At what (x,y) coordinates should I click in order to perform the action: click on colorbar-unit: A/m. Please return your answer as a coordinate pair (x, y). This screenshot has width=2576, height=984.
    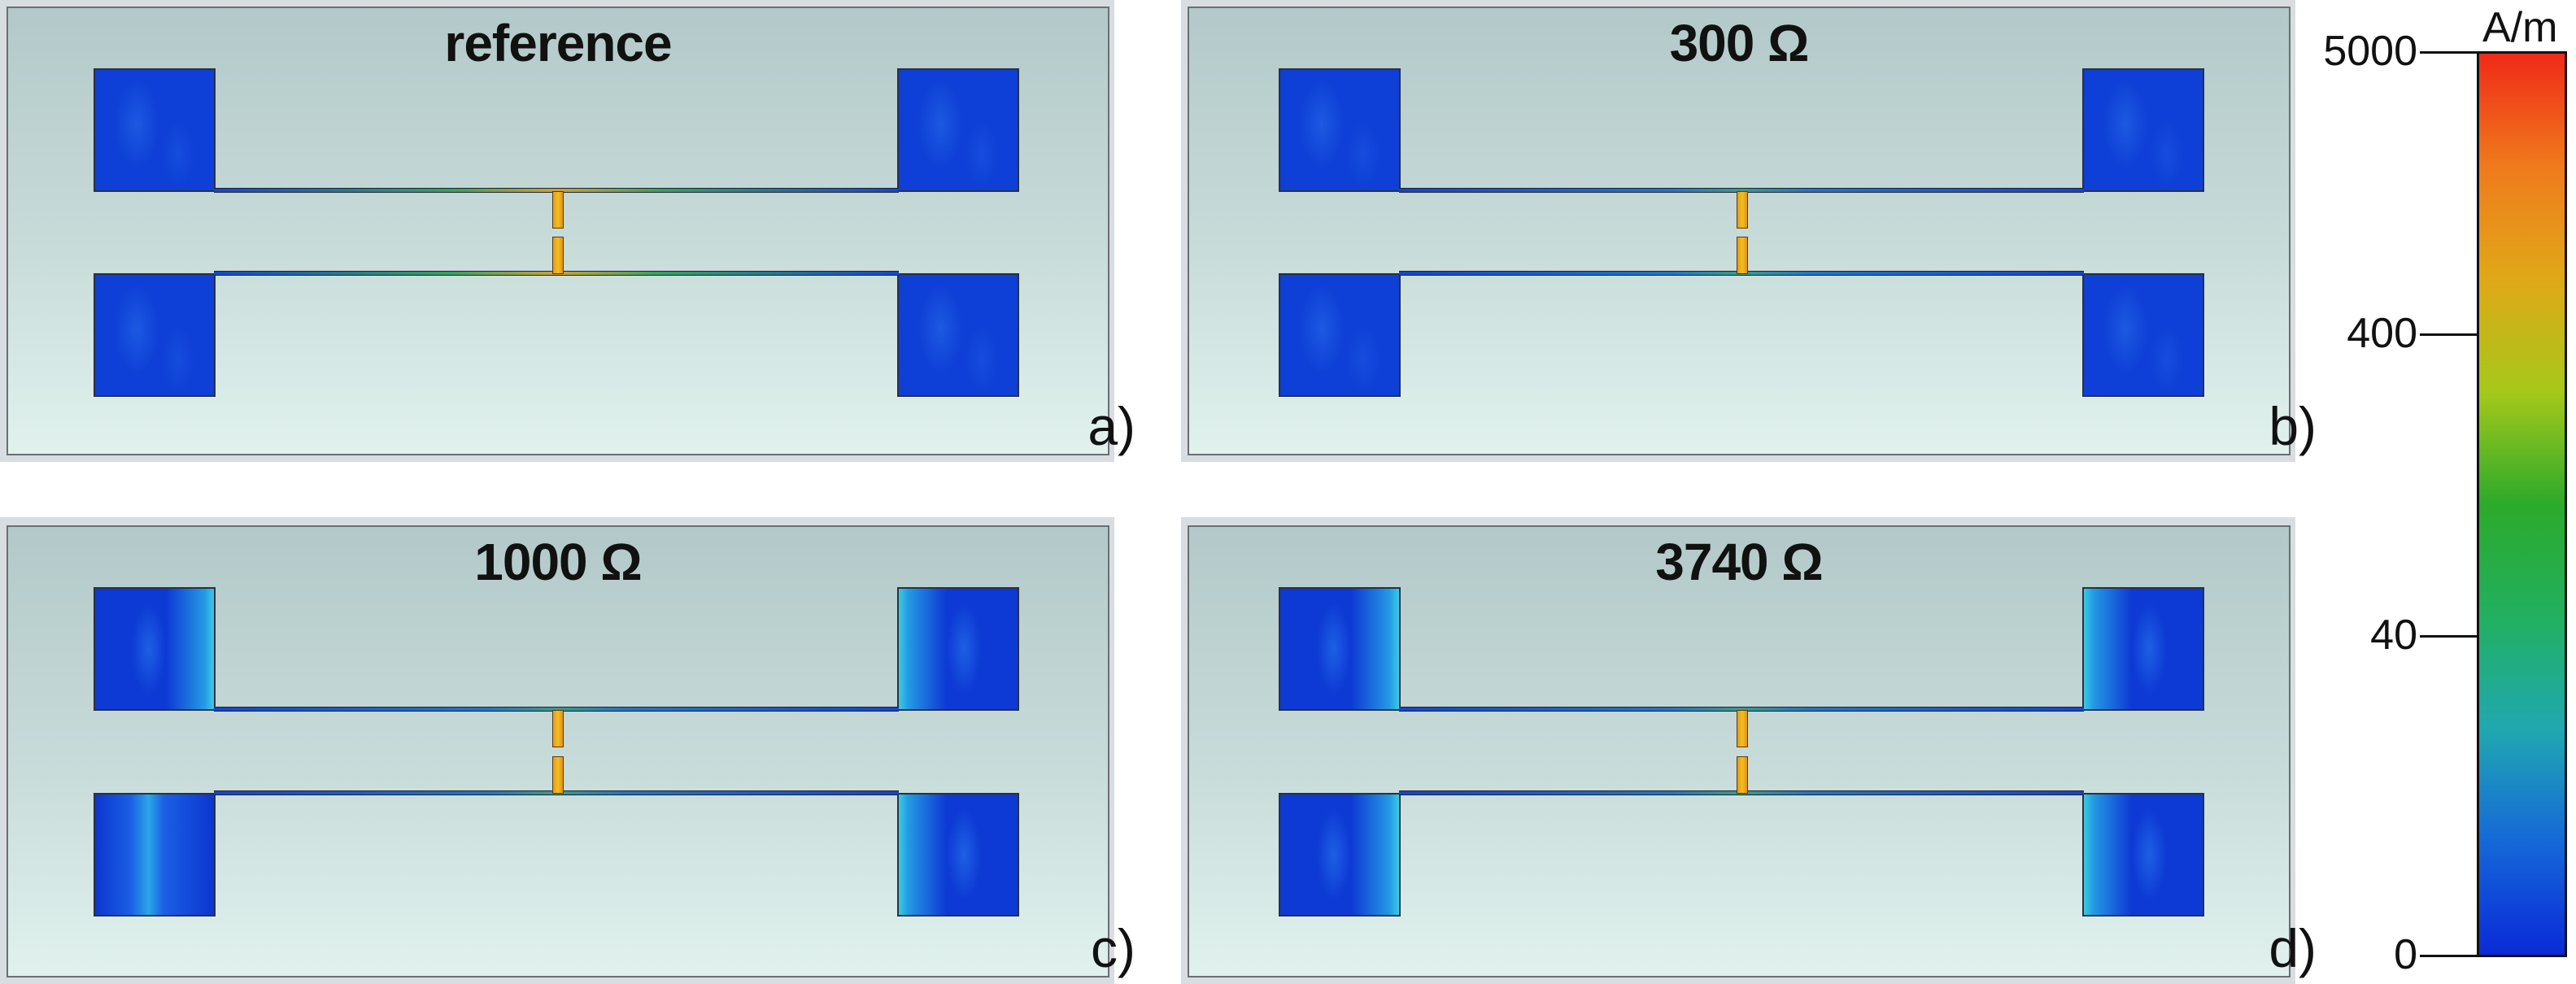
    Looking at the image, I should click on (2520, 28).